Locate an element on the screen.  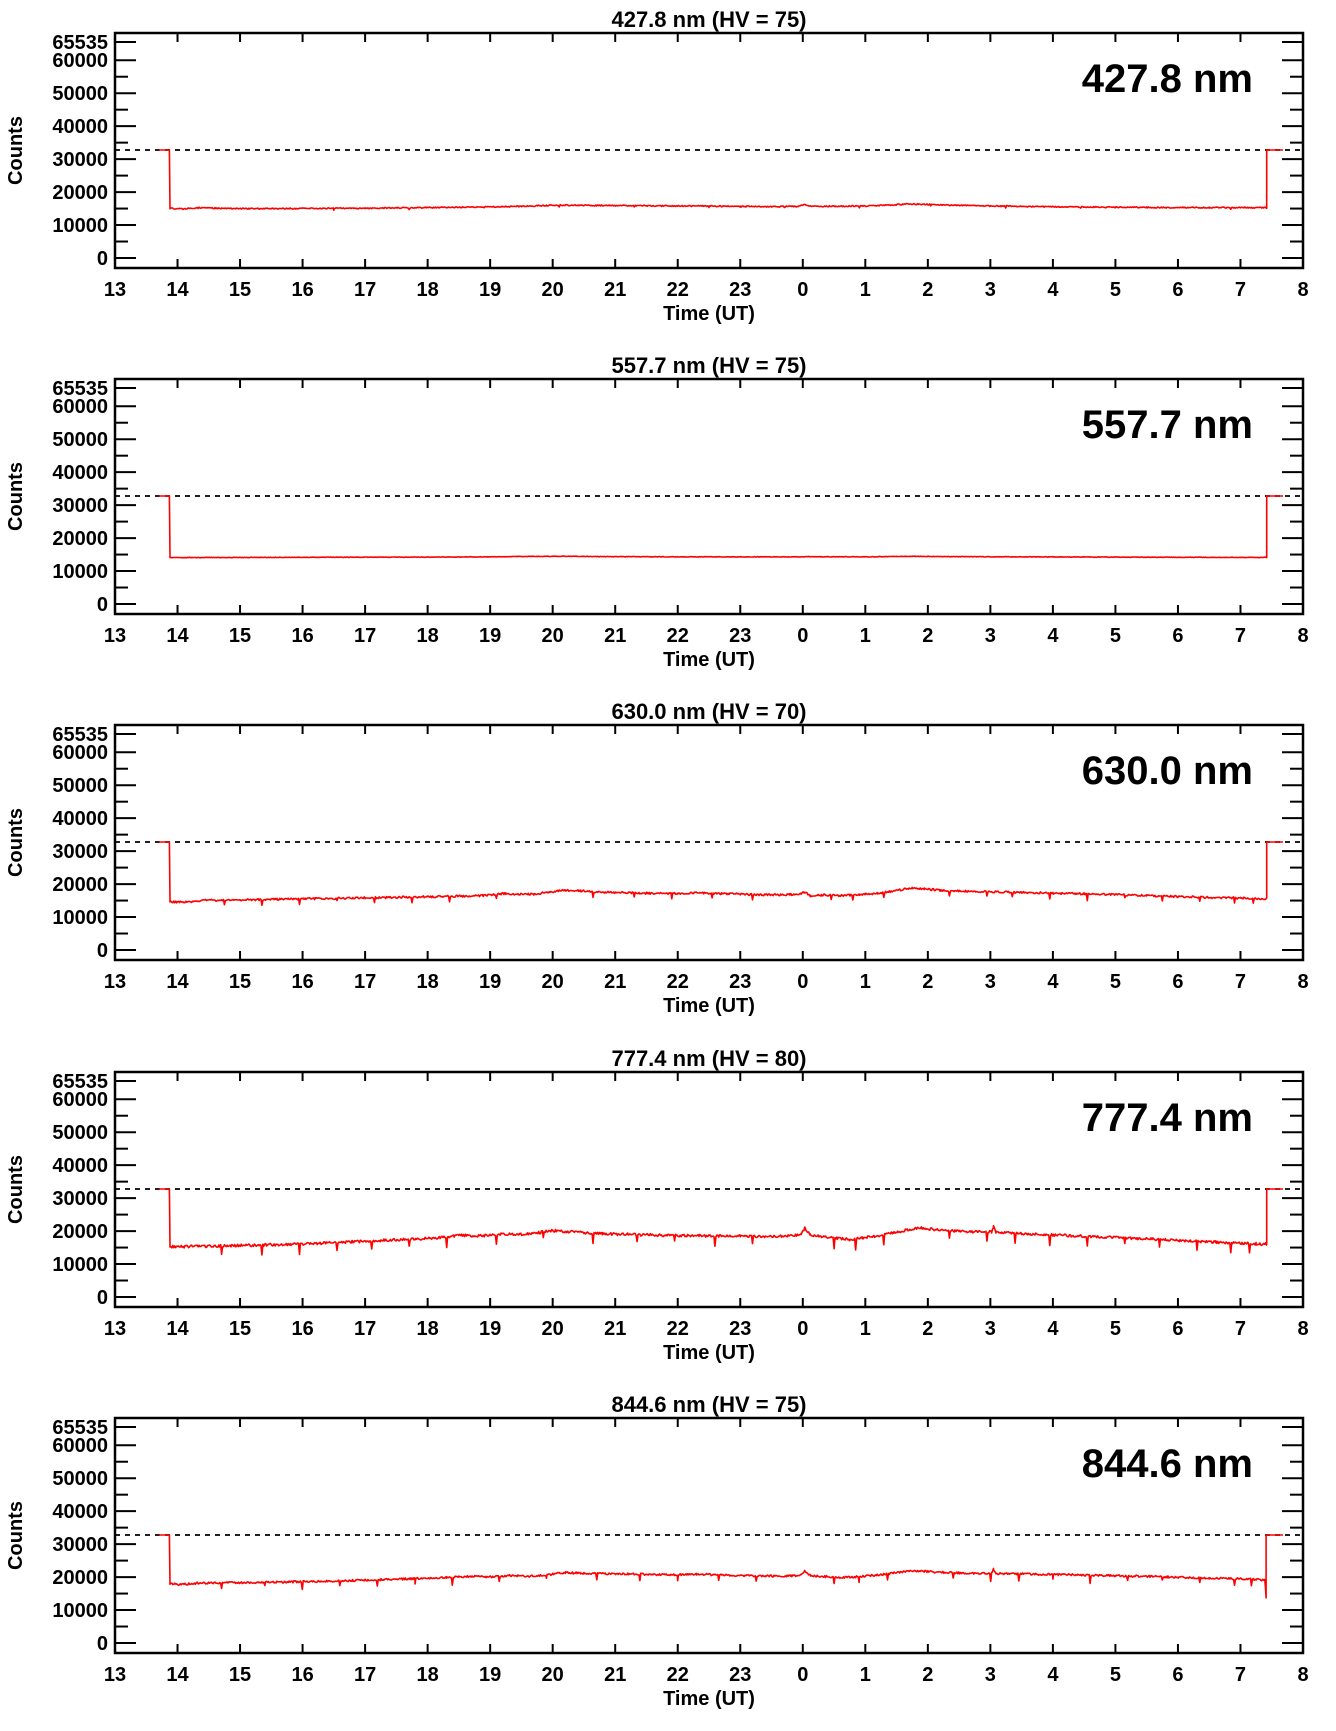
chart-title: 427.8 nm (HV = 75) is located at coordinates (708, 19).